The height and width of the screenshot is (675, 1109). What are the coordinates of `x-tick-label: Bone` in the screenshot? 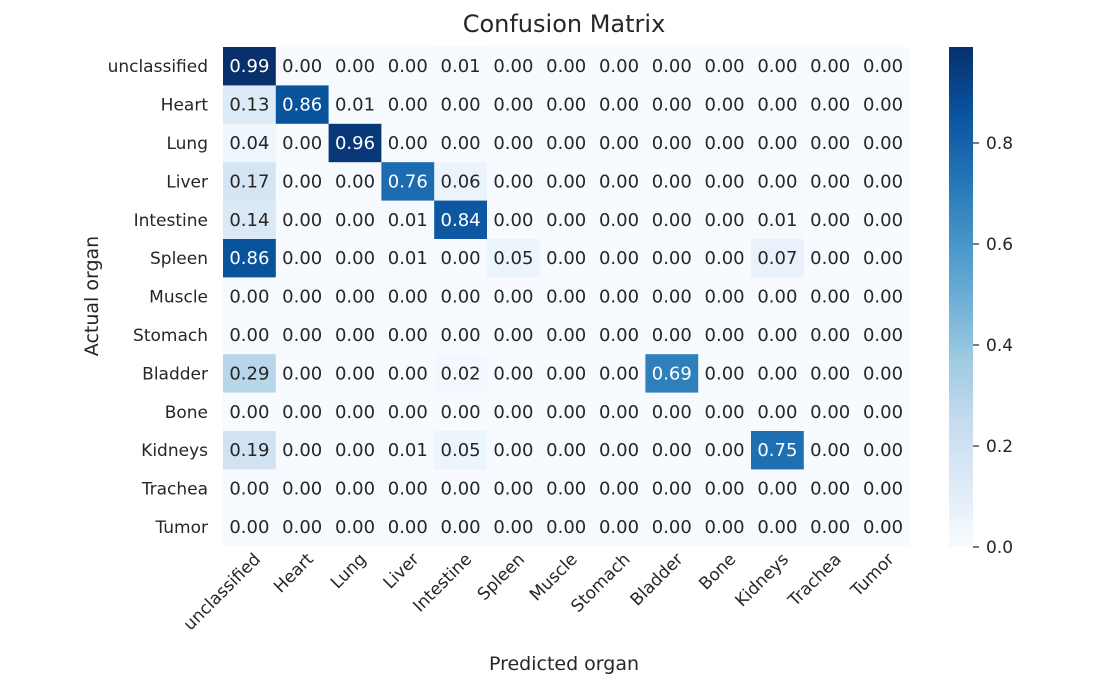 It's located at (717, 572).